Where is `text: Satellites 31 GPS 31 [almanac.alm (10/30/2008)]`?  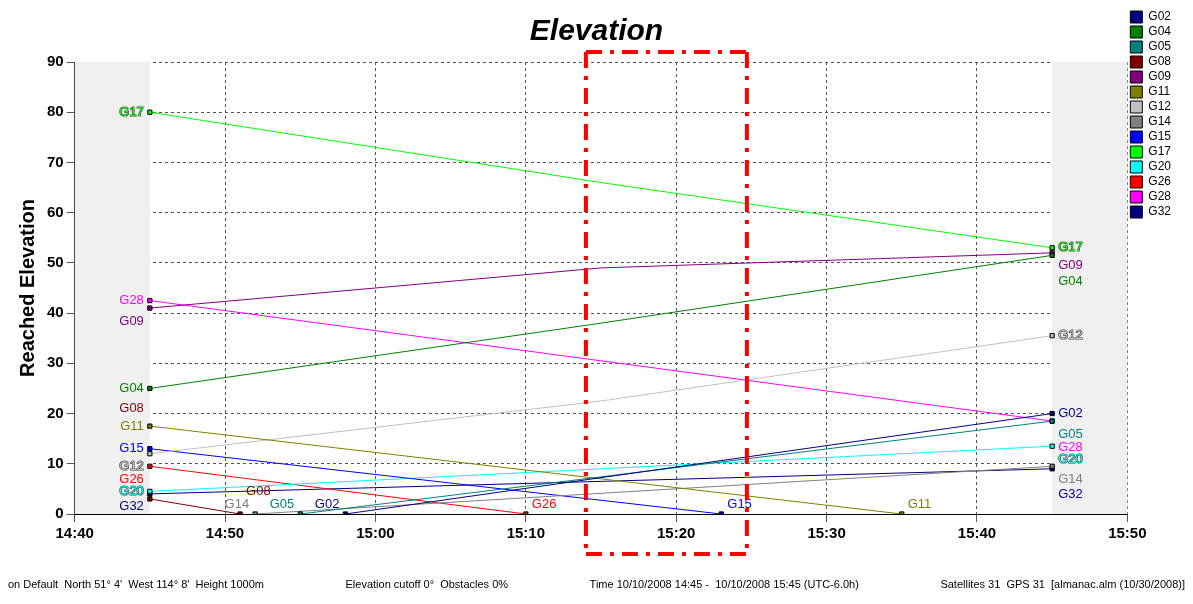
text: Satellites 31 GPS 31 [almanac.alm (10/30/2008)] is located at coordinates (1062, 584).